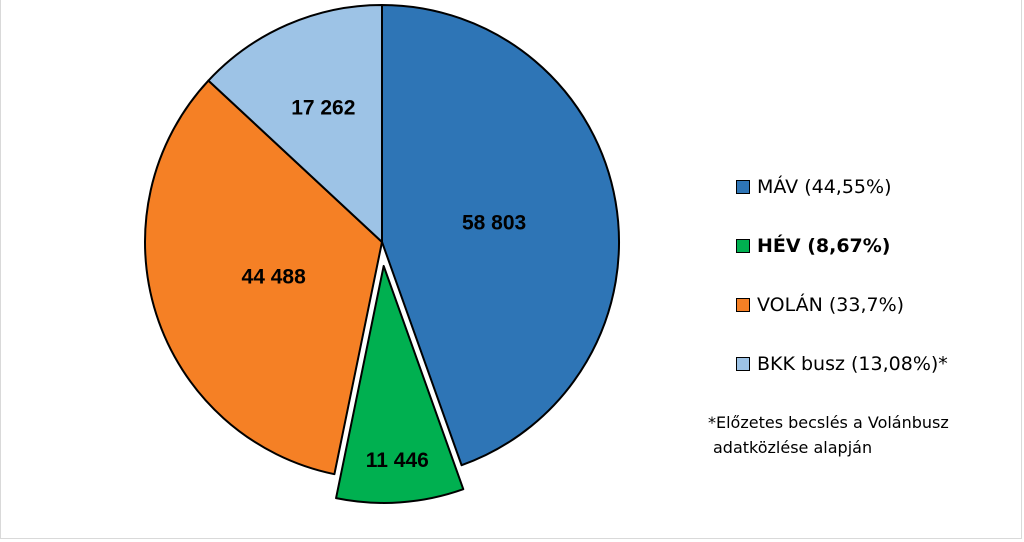 The width and height of the screenshot is (1024, 542). Describe the element at coordinates (494, 223) in the screenshot. I see `slice-label-m-v: 58 803` at that location.